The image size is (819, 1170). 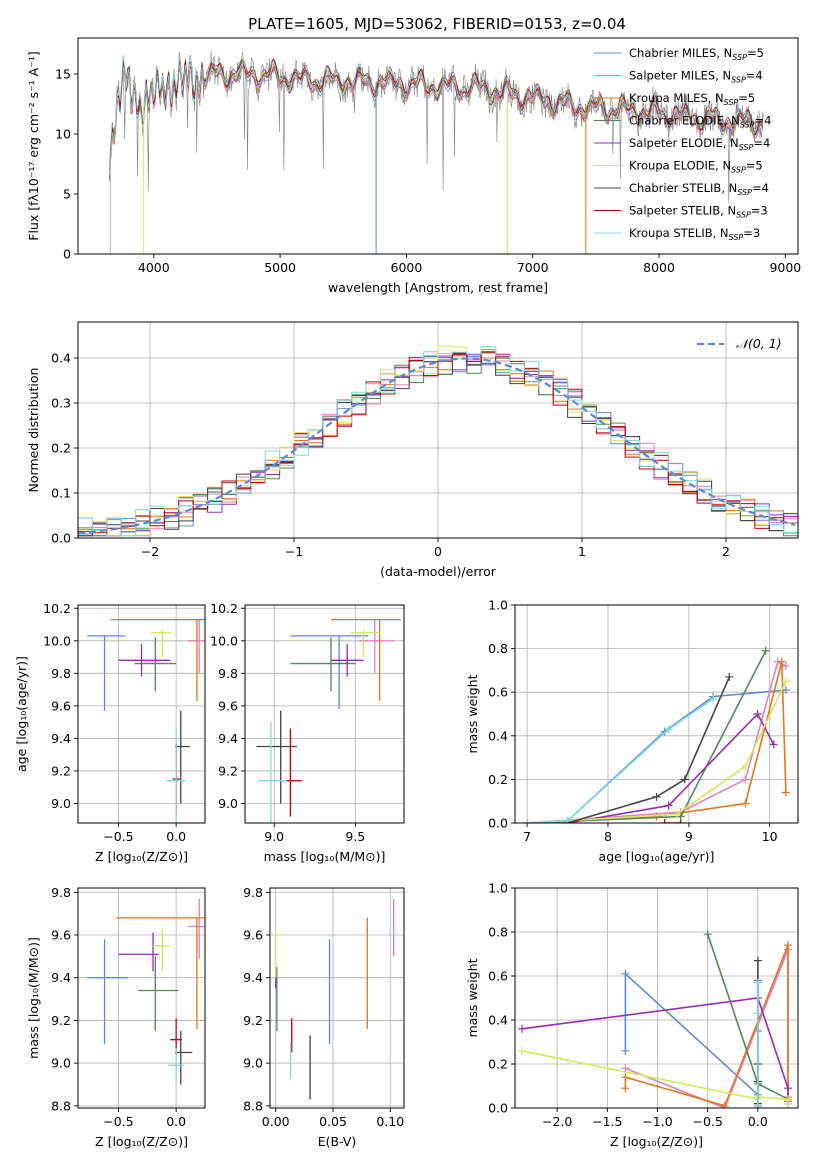 What do you see at coordinates (726, 551) in the screenshot?
I see `x-tick-label: 2` at bounding box center [726, 551].